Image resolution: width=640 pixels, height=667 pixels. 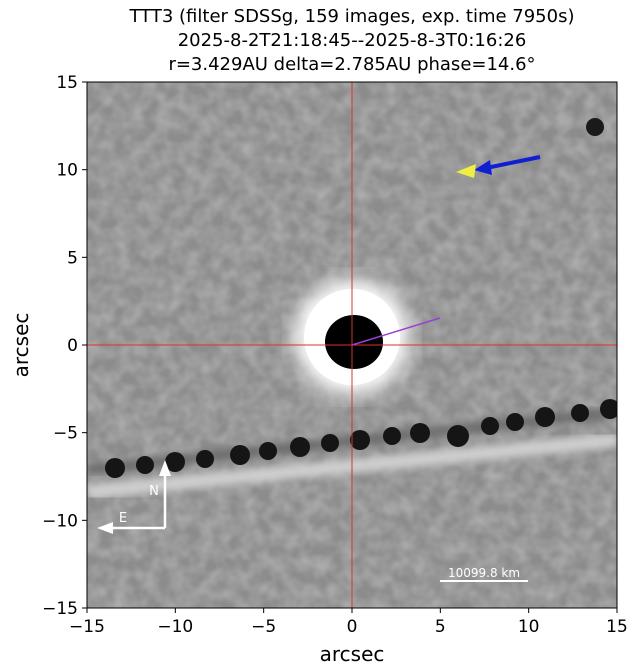 I want to click on x-tick-label: −10, so click(x=175, y=627).